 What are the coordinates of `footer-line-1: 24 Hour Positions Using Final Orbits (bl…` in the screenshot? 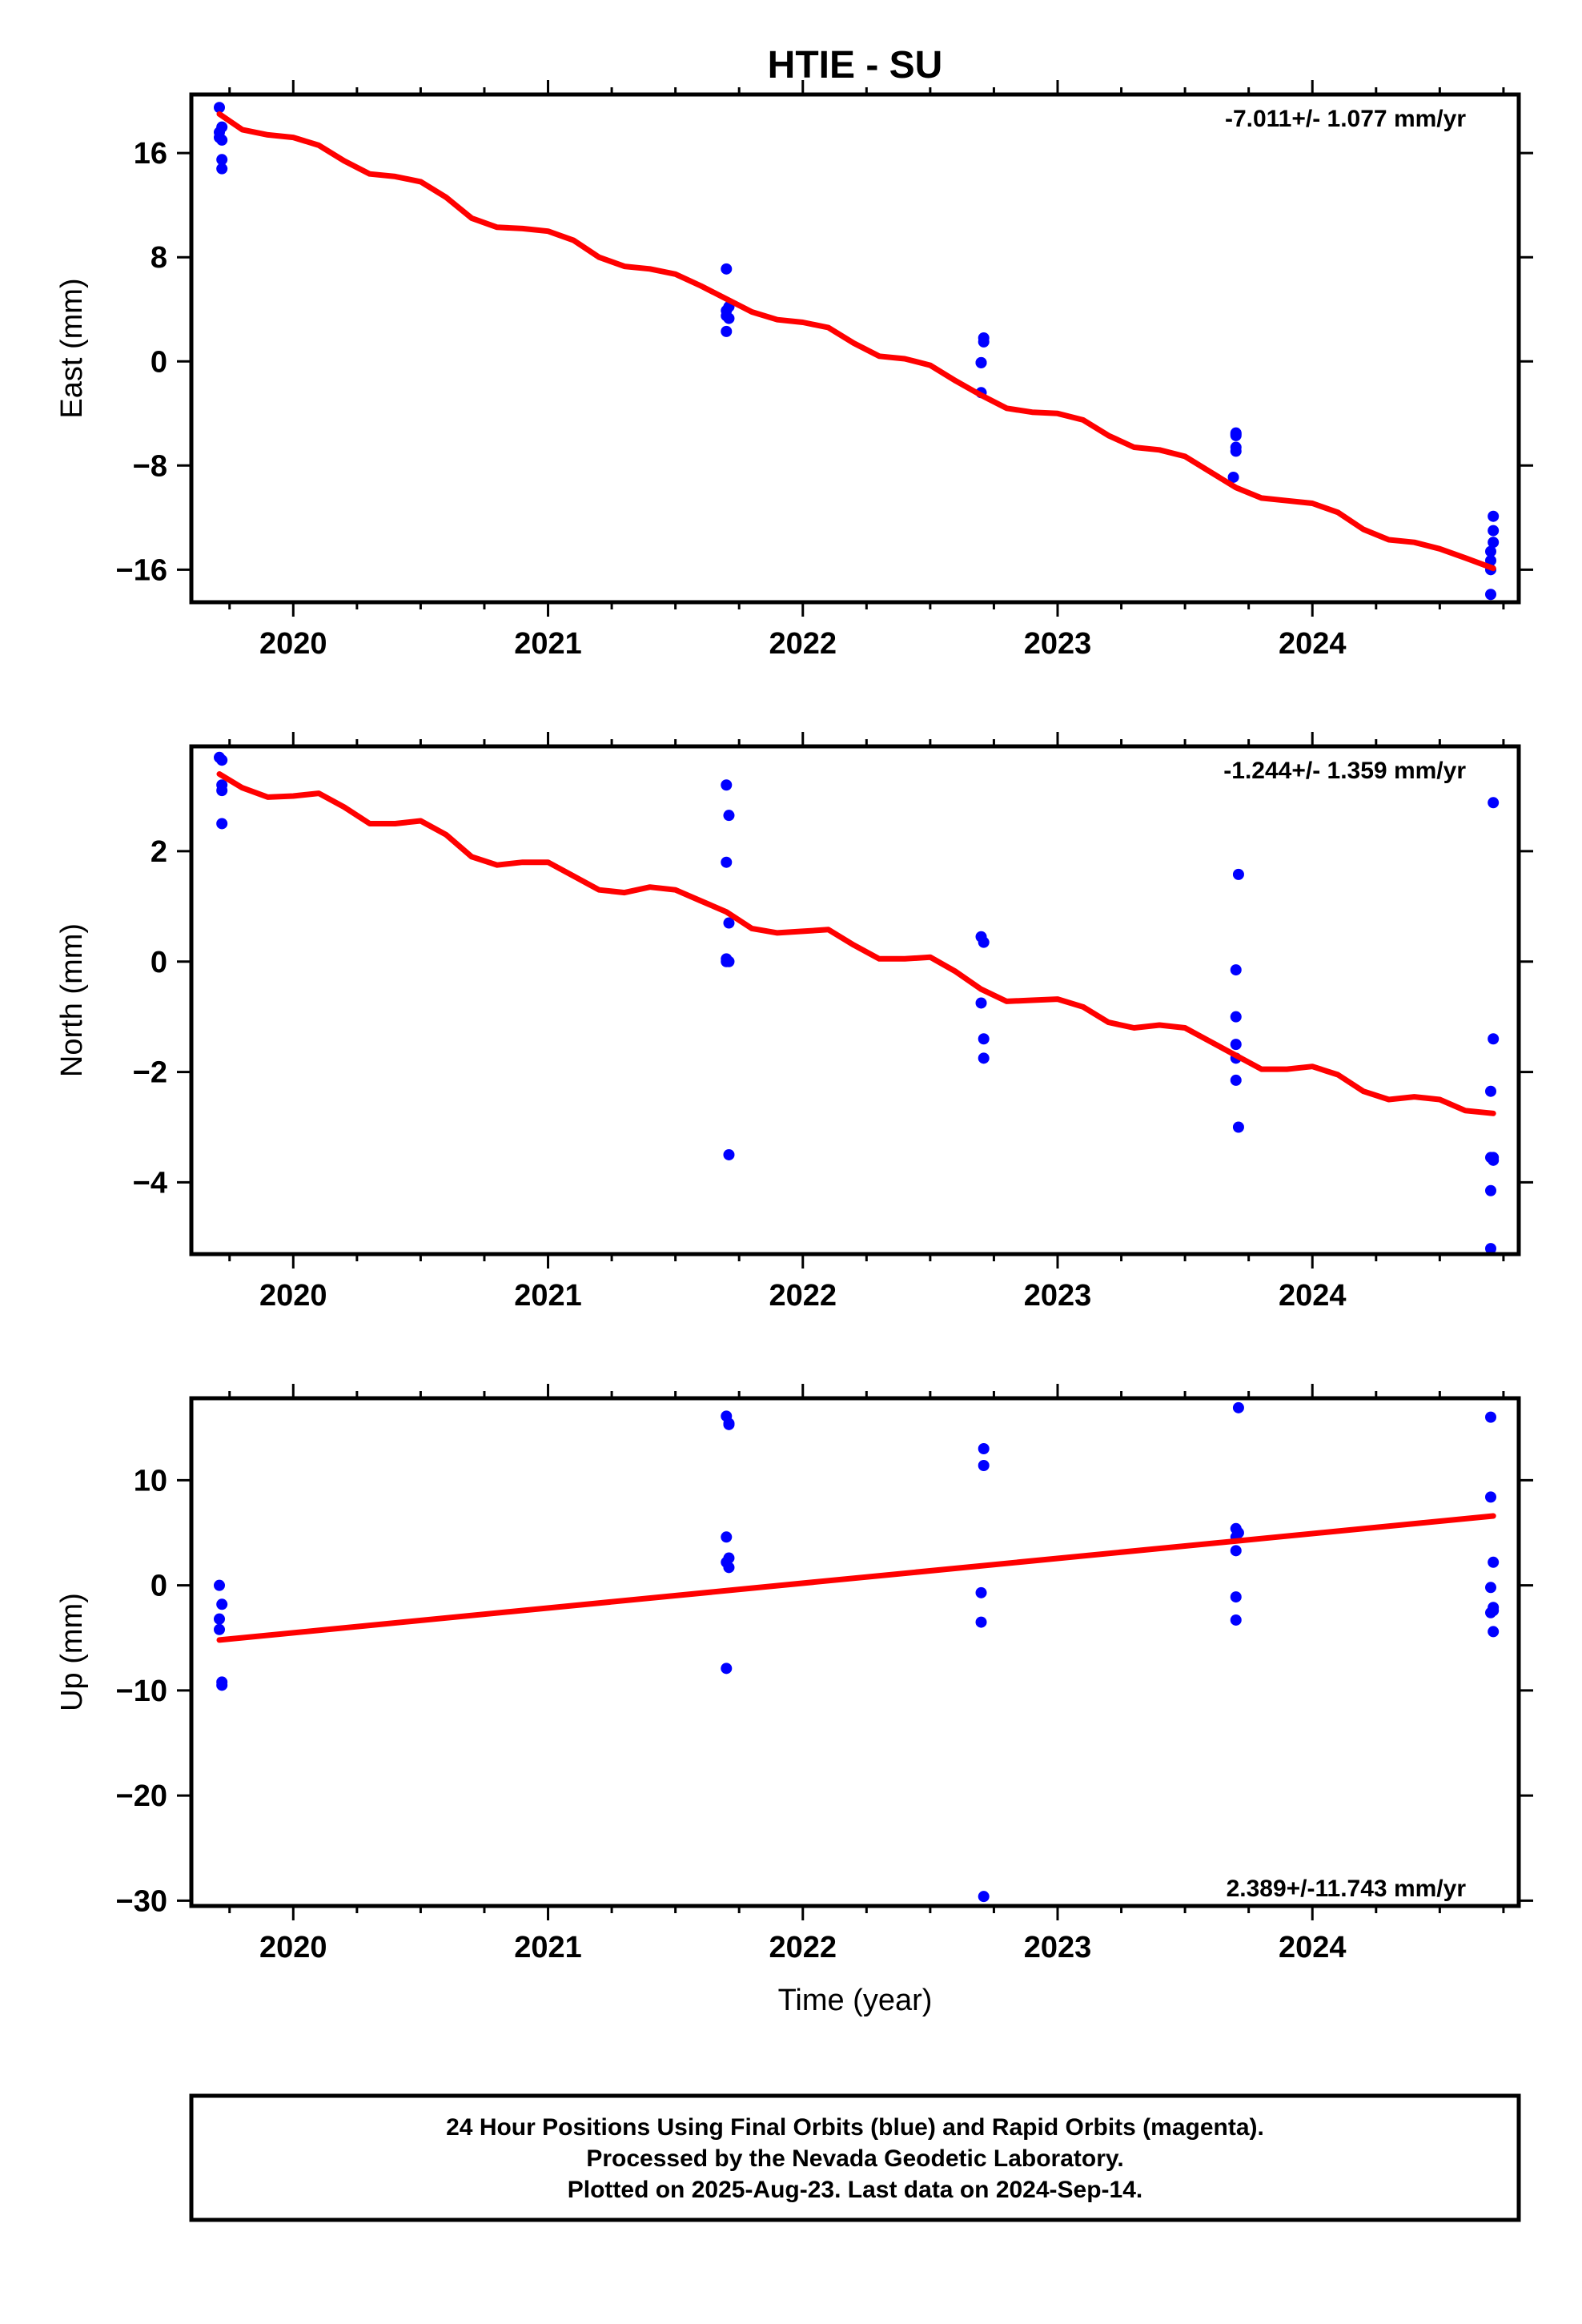 It's located at (855, 2127).